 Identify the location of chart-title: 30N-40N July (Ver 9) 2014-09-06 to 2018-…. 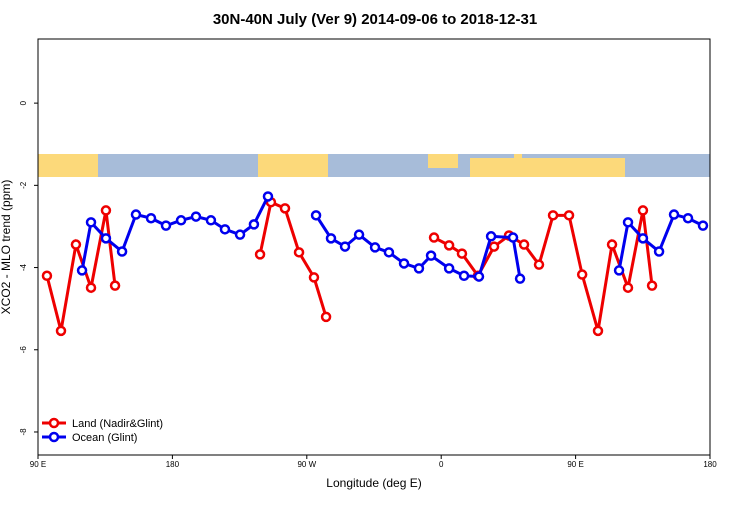
(375, 19).